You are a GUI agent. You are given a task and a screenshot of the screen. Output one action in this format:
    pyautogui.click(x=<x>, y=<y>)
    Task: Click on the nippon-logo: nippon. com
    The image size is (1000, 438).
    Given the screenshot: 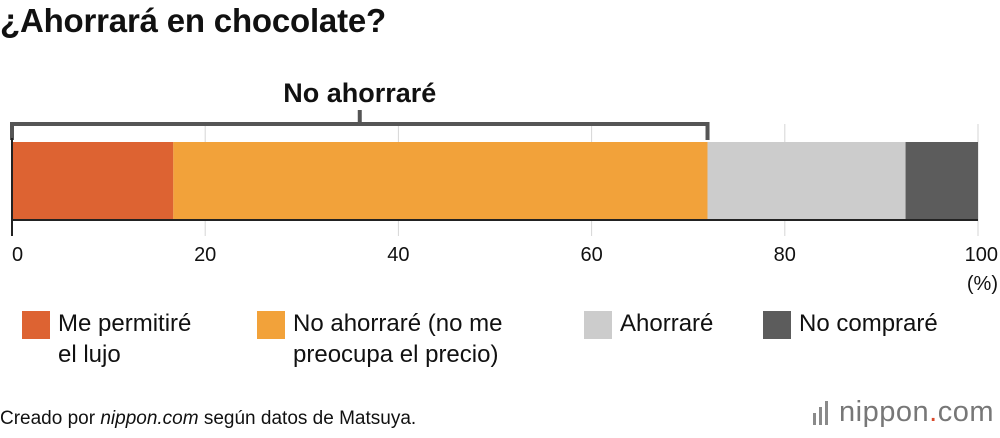 What is the action you would take?
    pyautogui.click(x=903, y=412)
    